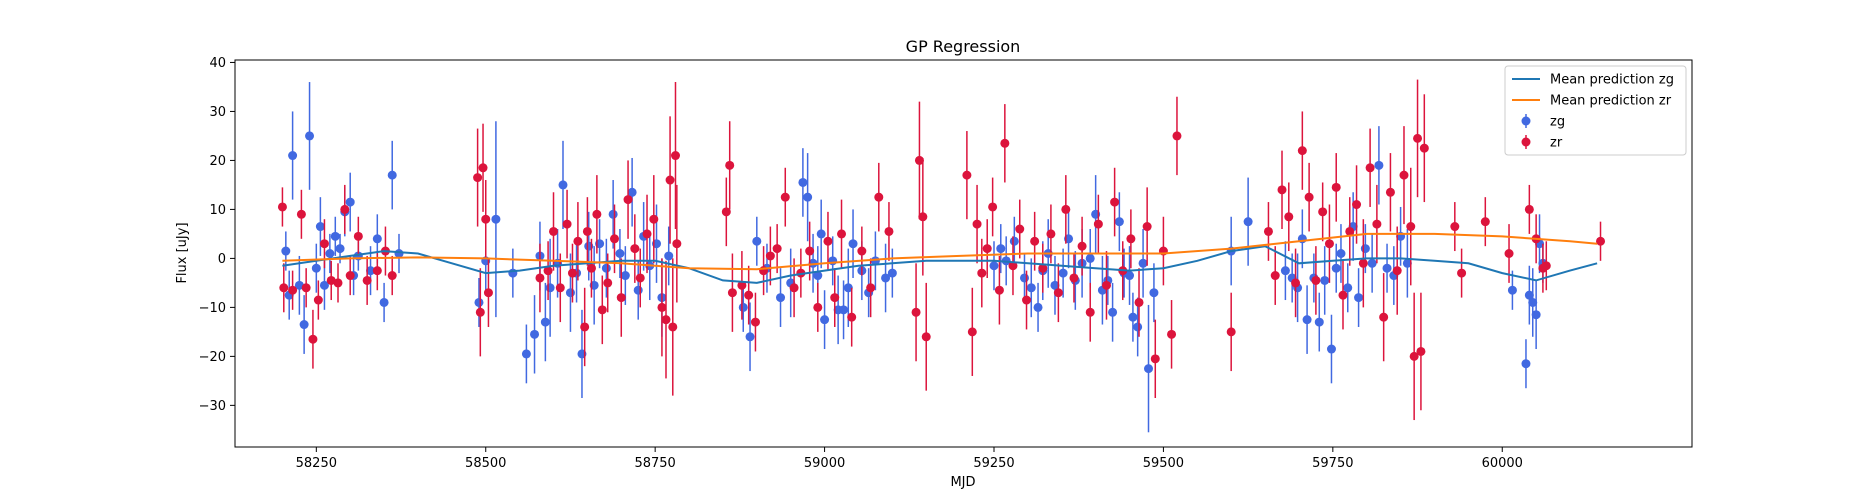  Describe the element at coordinates (217, 161) in the screenshot. I see `y-tick-label: 20` at that location.